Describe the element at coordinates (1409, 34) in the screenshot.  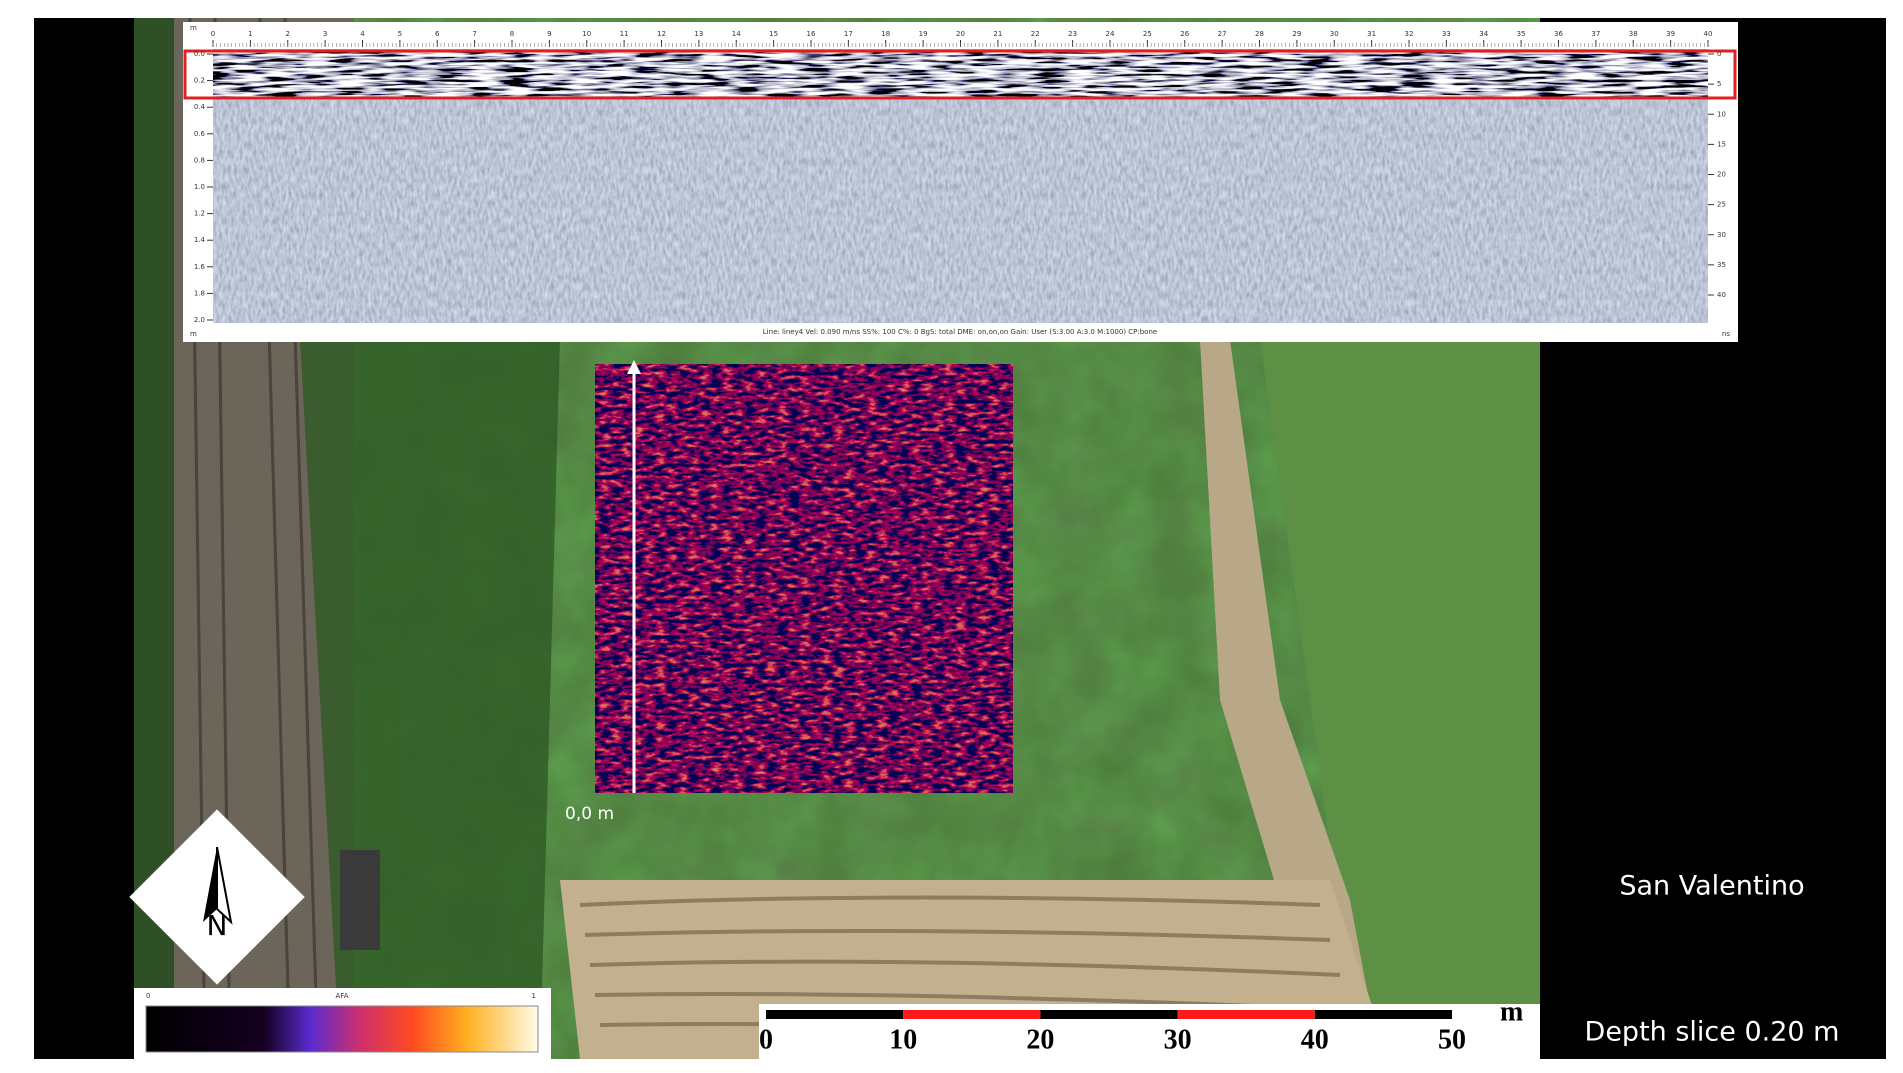
I see `x-tick-label: 32` at that location.